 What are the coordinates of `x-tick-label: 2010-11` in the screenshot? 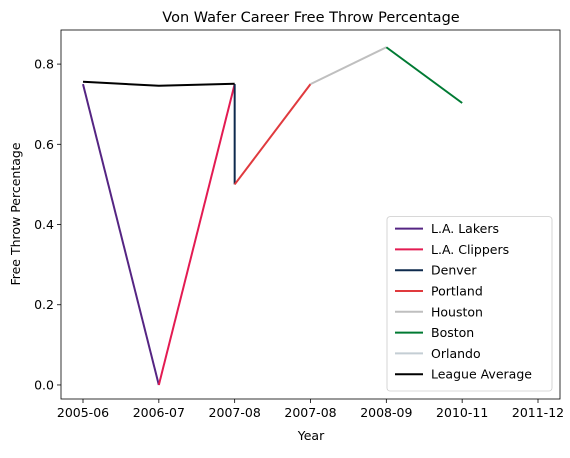 It's located at (462, 412).